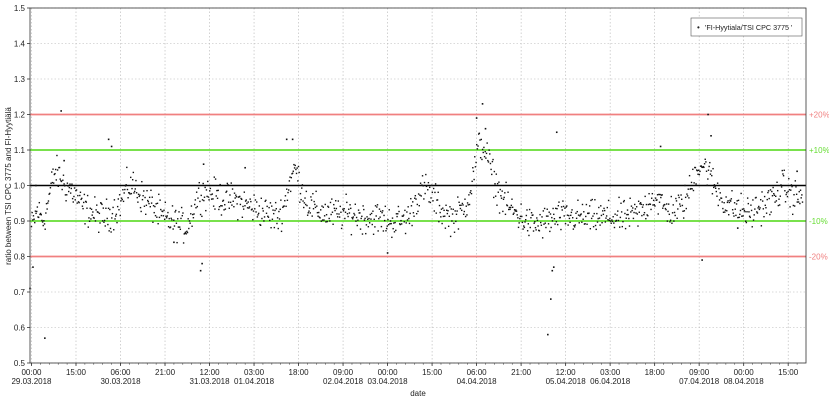 The image size is (829, 401). What do you see at coordinates (566, 381) in the screenshot?
I see `x-tick-date-label: 05.04.2018` at bounding box center [566, 381].